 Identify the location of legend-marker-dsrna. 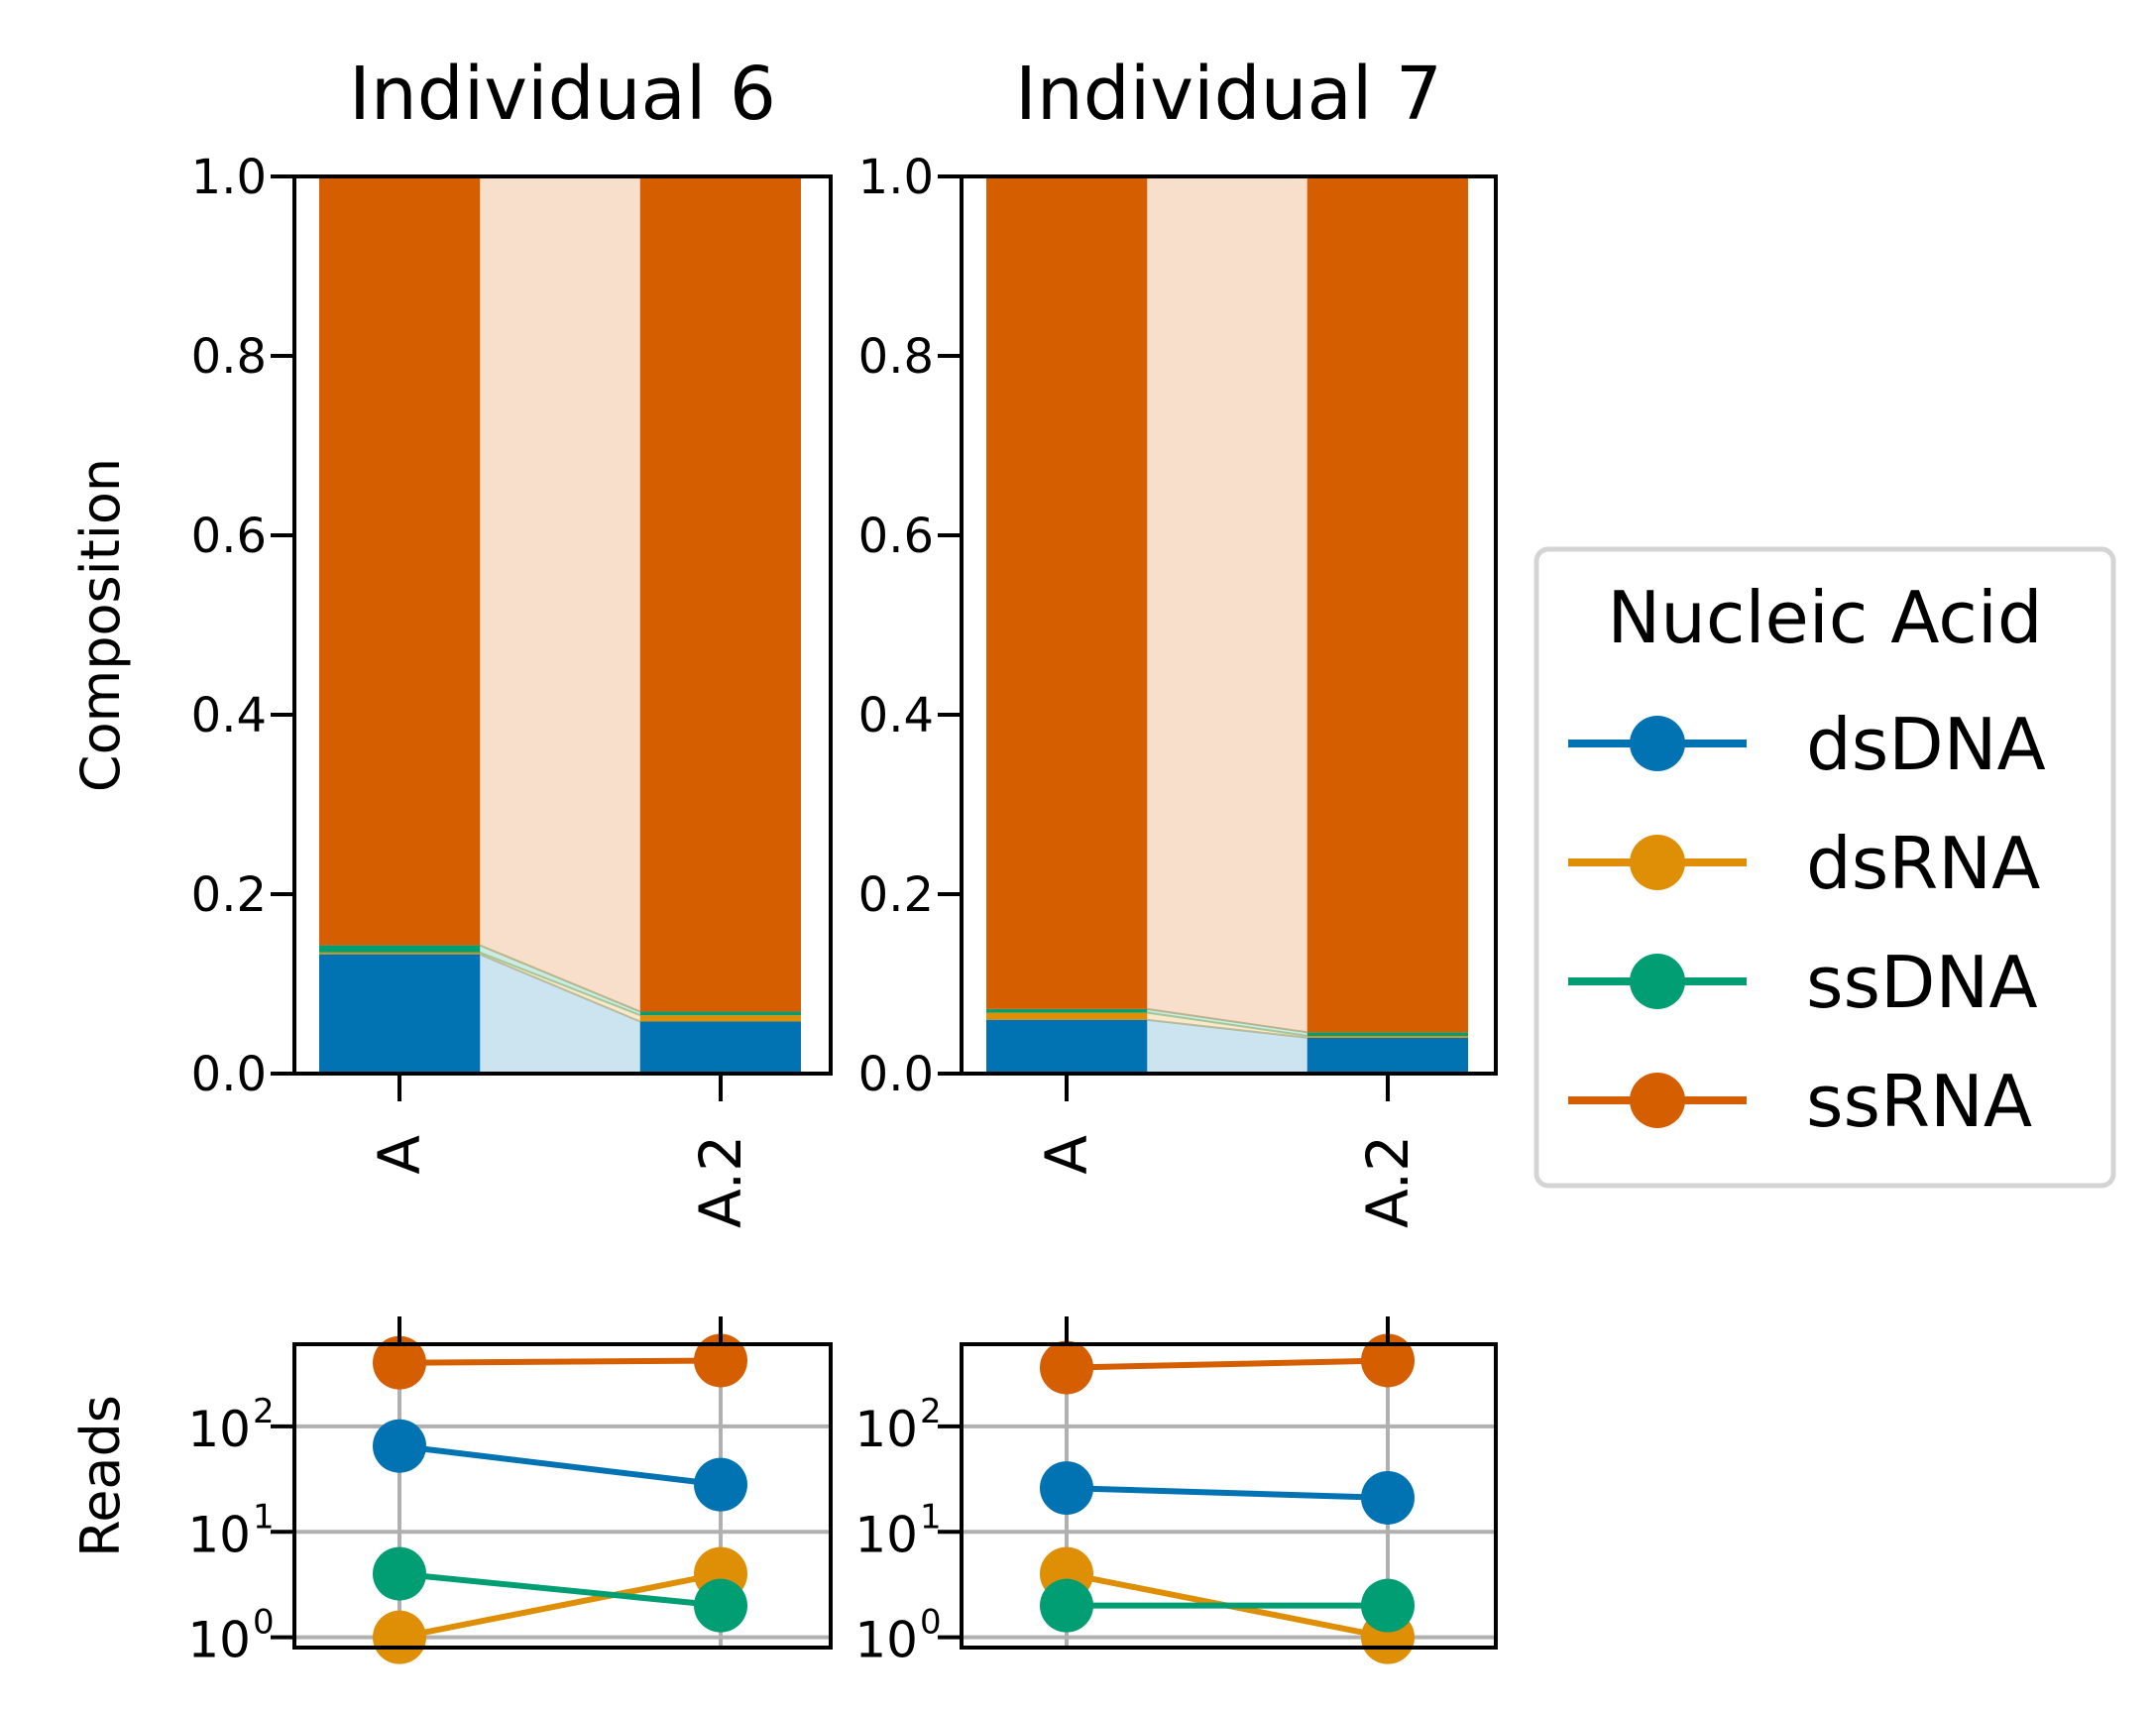
(1657, 862).